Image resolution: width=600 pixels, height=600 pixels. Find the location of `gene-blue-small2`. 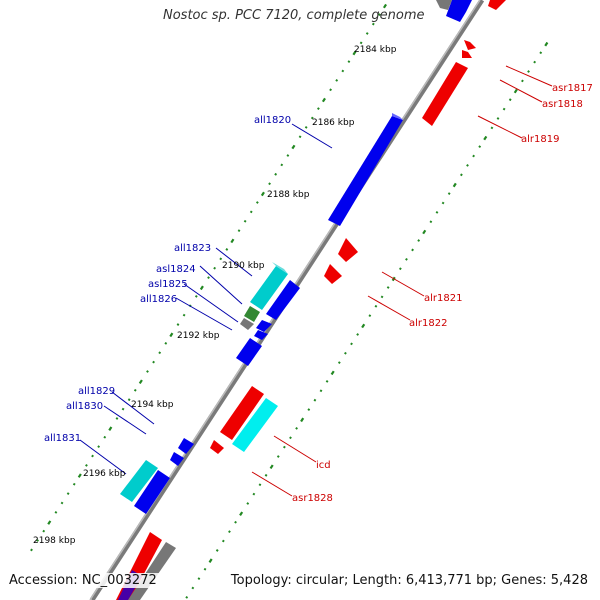

gene-blue-small2 is located at coordinates (261, 335).